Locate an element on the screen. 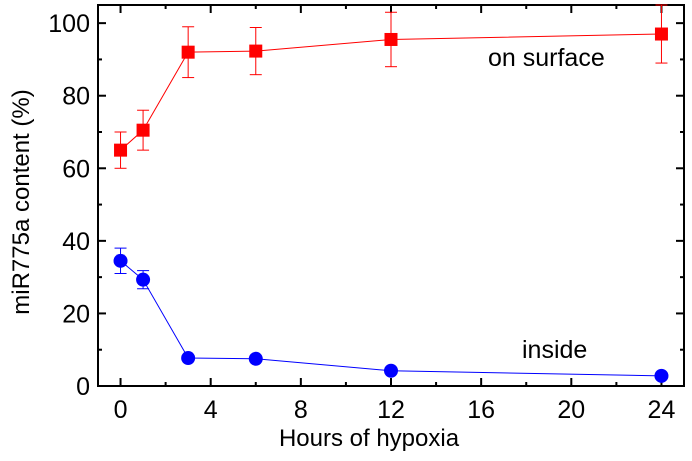 The image size is (692, 461). series-label-inside: inside is located at coordinates (554, 350).